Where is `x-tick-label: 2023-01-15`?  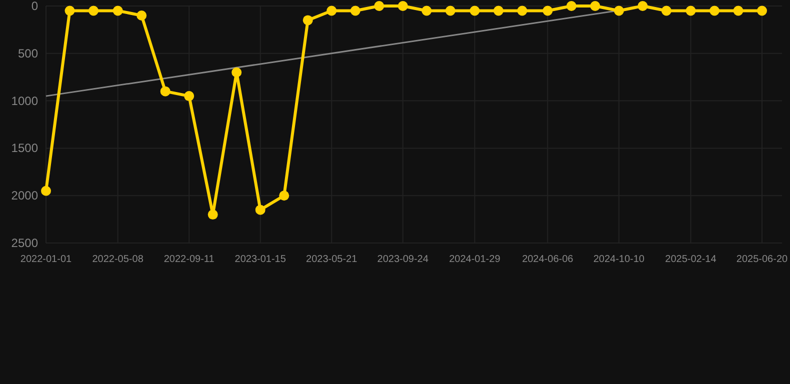
x-tick-label: 2023-01-15 is located at coordinates (260, 259).